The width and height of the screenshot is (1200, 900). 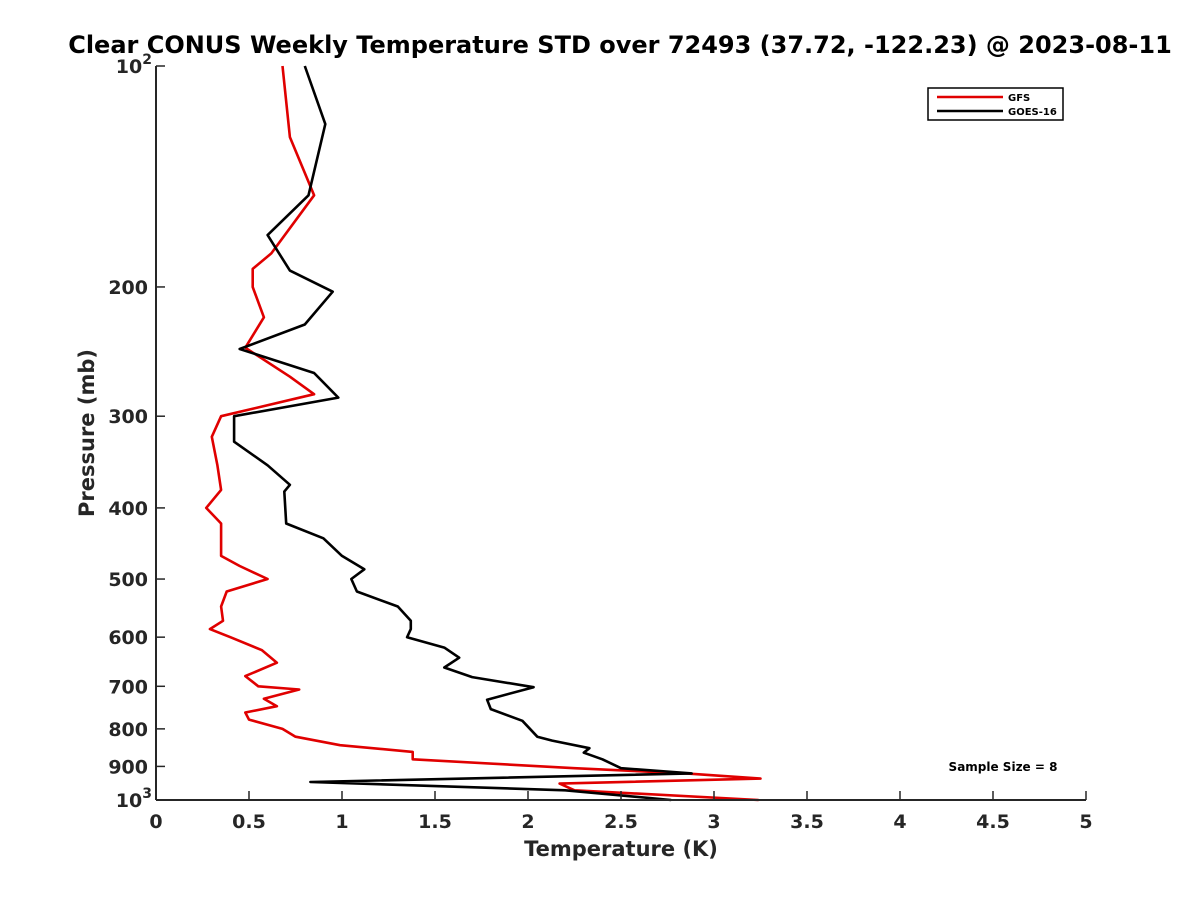 I want to click on y-tick-label: 600, so click(x=128, y=638).